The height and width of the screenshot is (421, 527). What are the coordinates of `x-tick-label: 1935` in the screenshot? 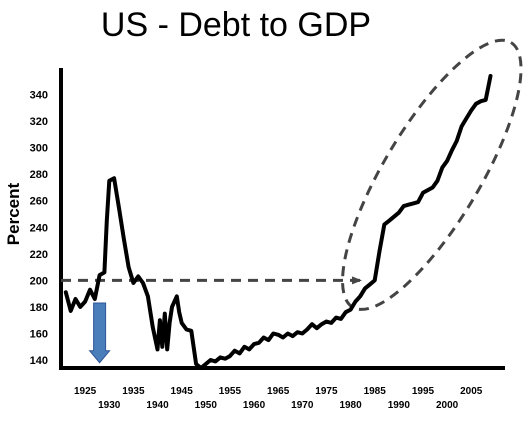 It's located at (133, 391).